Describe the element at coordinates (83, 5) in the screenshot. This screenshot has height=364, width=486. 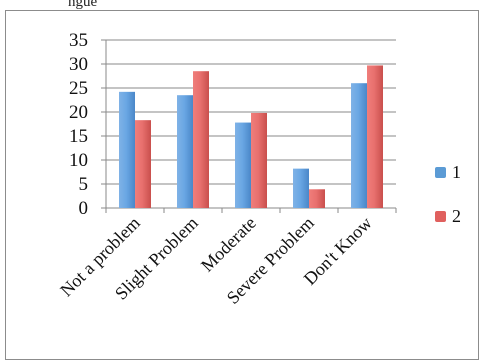
I see `partial-heading-text: ngue` at that location.